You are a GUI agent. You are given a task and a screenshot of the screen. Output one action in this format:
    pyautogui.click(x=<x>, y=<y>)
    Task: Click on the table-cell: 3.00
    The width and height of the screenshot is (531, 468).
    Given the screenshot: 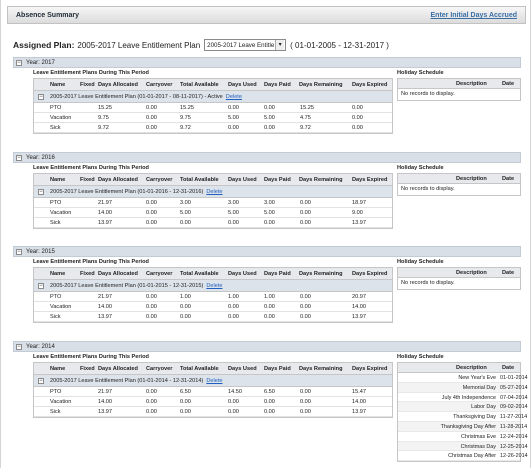 What is the action you would take?
    pyautogui.click(x=185, y=203)
    